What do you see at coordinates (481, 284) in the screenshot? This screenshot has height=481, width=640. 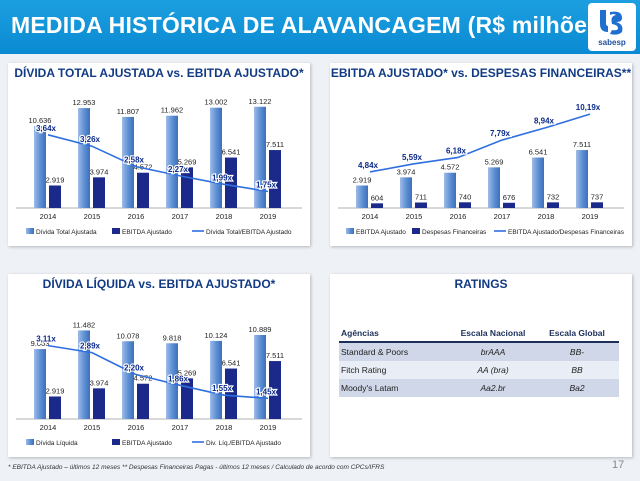 I see `ratings-title: RATINGS` at bounding box center [481, 284].